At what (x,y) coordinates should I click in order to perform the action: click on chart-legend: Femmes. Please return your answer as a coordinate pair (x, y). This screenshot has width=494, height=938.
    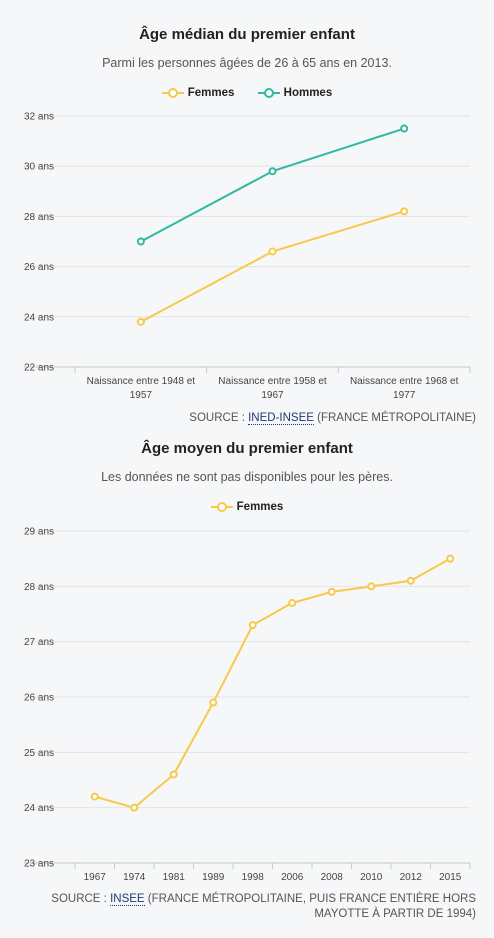
    Looking at the image, I should click on (247, 508).